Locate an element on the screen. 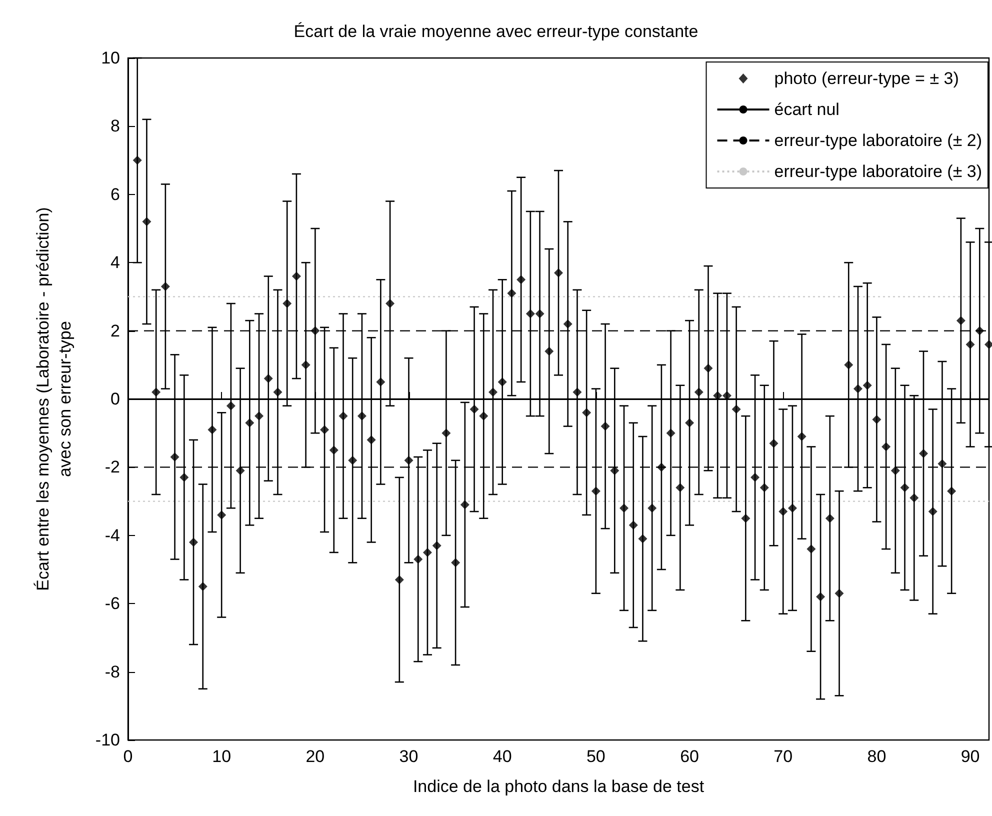 This screenshot has width=992, height=816. y-tick-label: 10 is located at coordinates (110, 58).